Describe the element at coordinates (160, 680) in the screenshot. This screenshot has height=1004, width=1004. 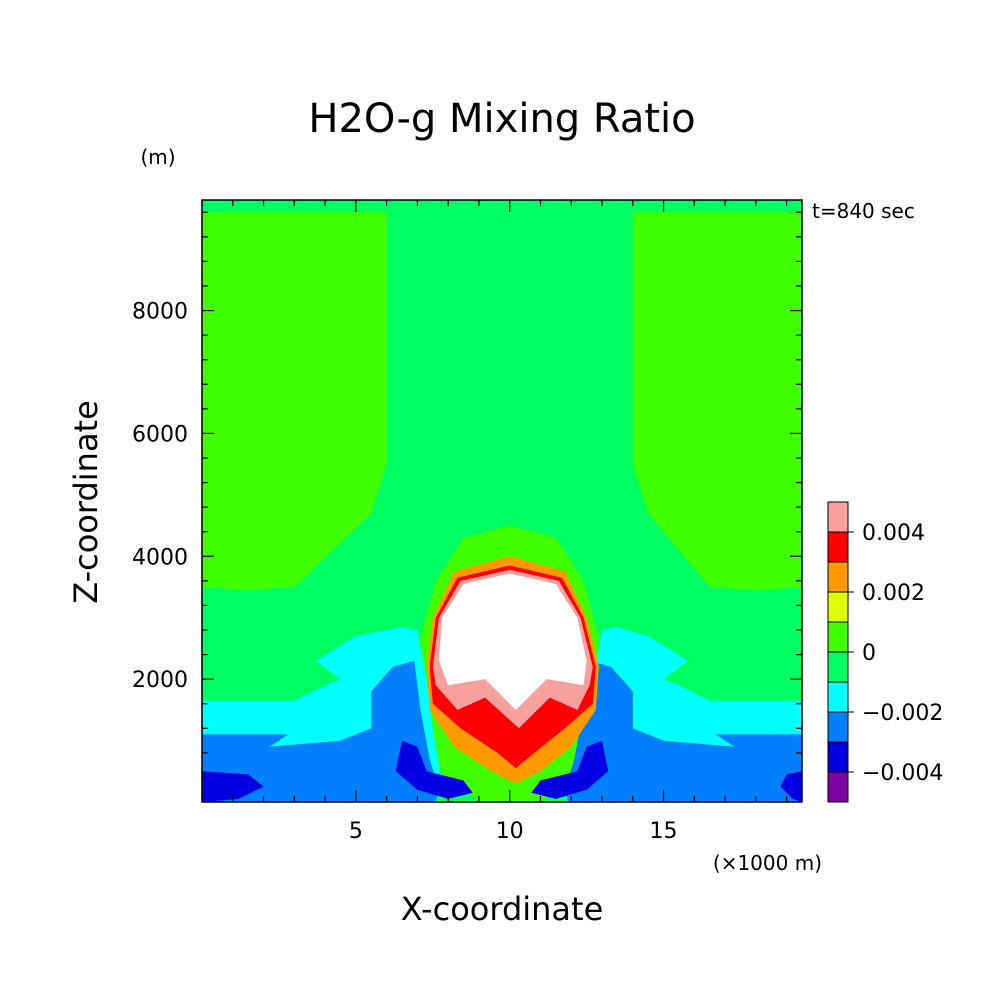
I see `y-tick-label: 2000` at that location.